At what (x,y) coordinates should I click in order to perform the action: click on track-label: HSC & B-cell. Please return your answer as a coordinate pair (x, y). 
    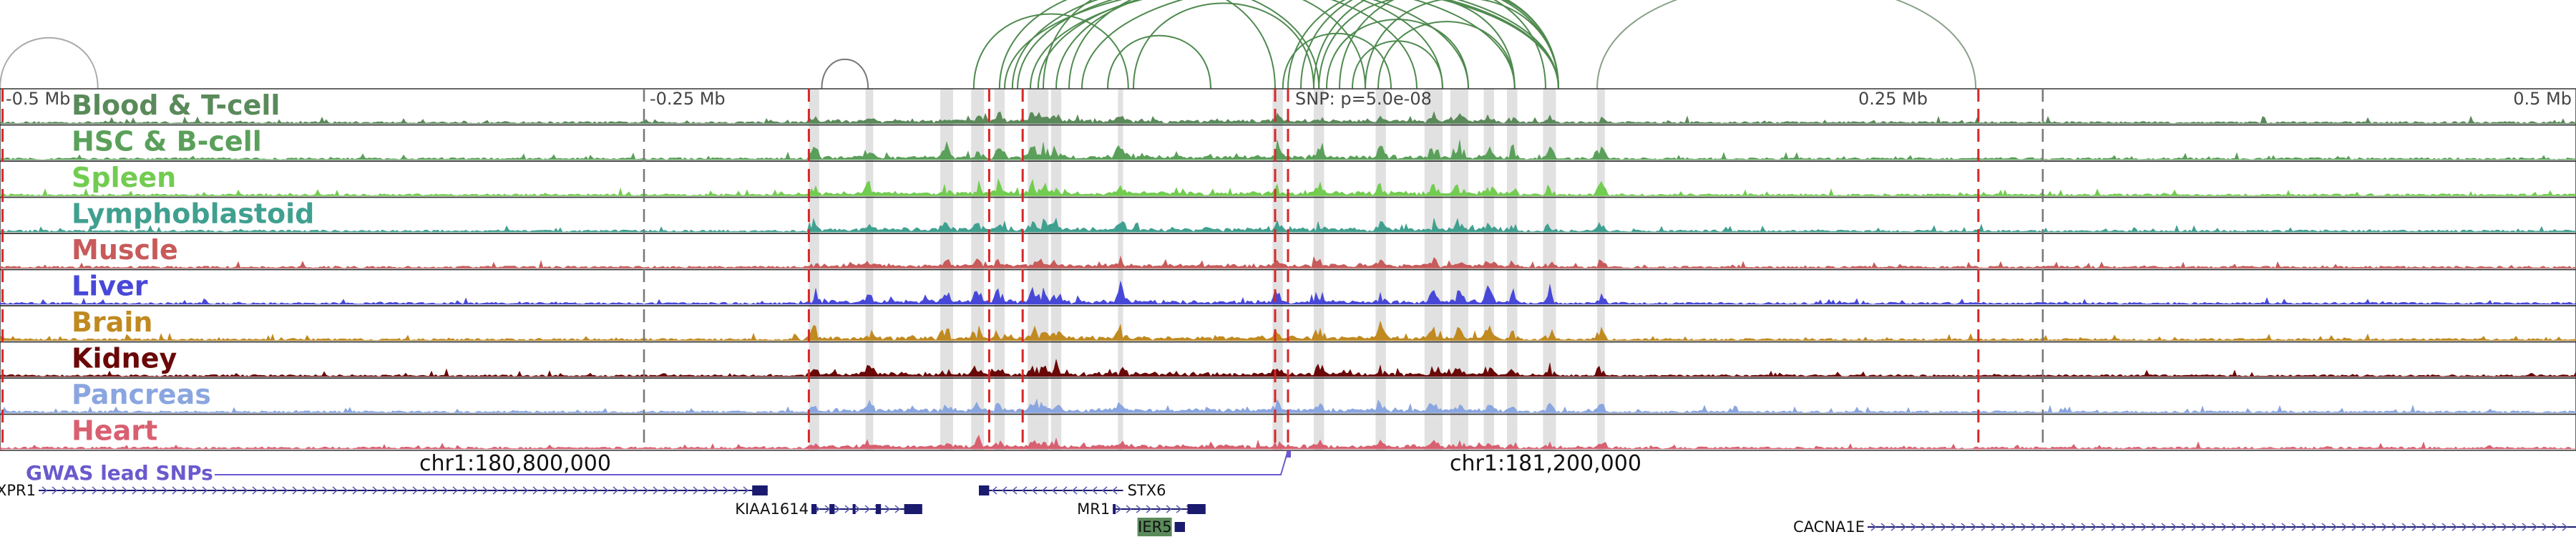
    Looking at the image, I should click on (167, 142).